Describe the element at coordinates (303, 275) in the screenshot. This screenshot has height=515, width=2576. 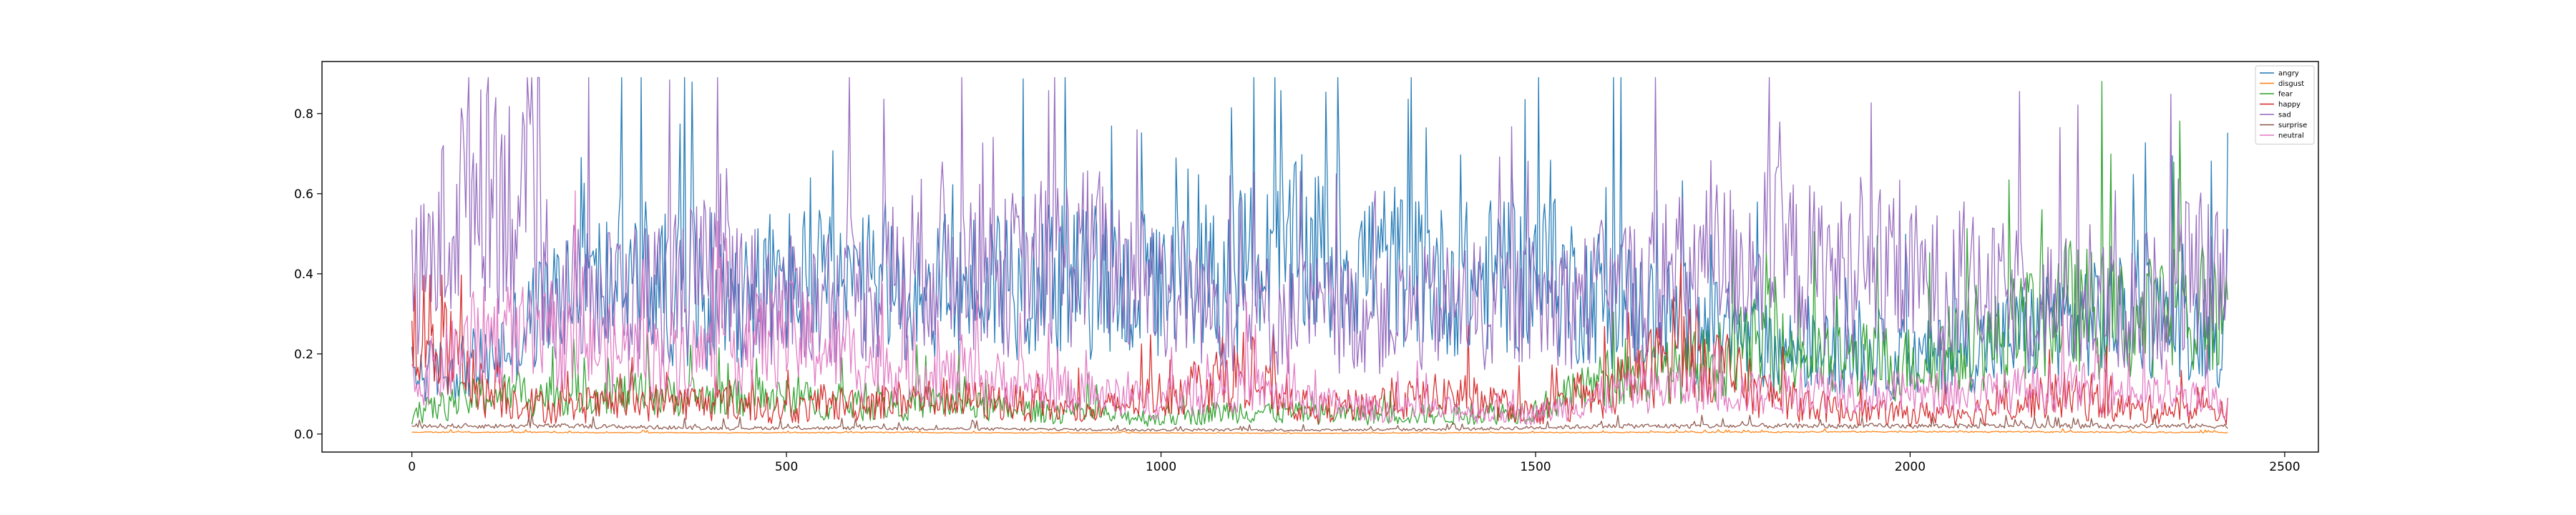
I see `y-tick-label: 0.4` at that location.